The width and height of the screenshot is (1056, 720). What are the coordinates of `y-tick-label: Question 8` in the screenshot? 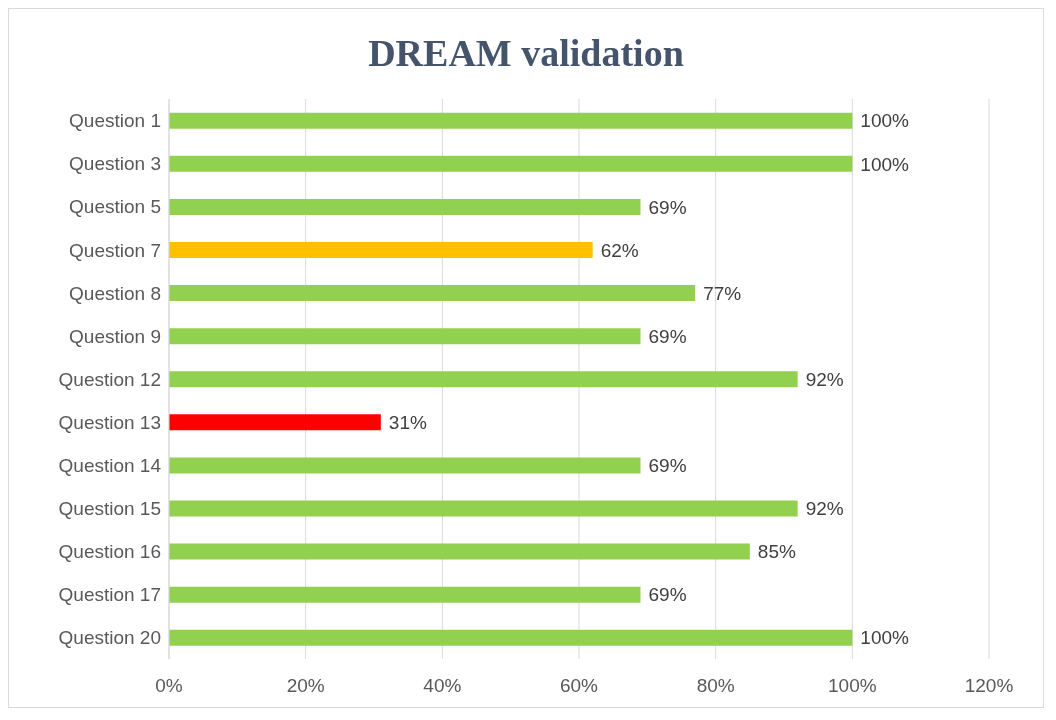 It's located at (115, 293).